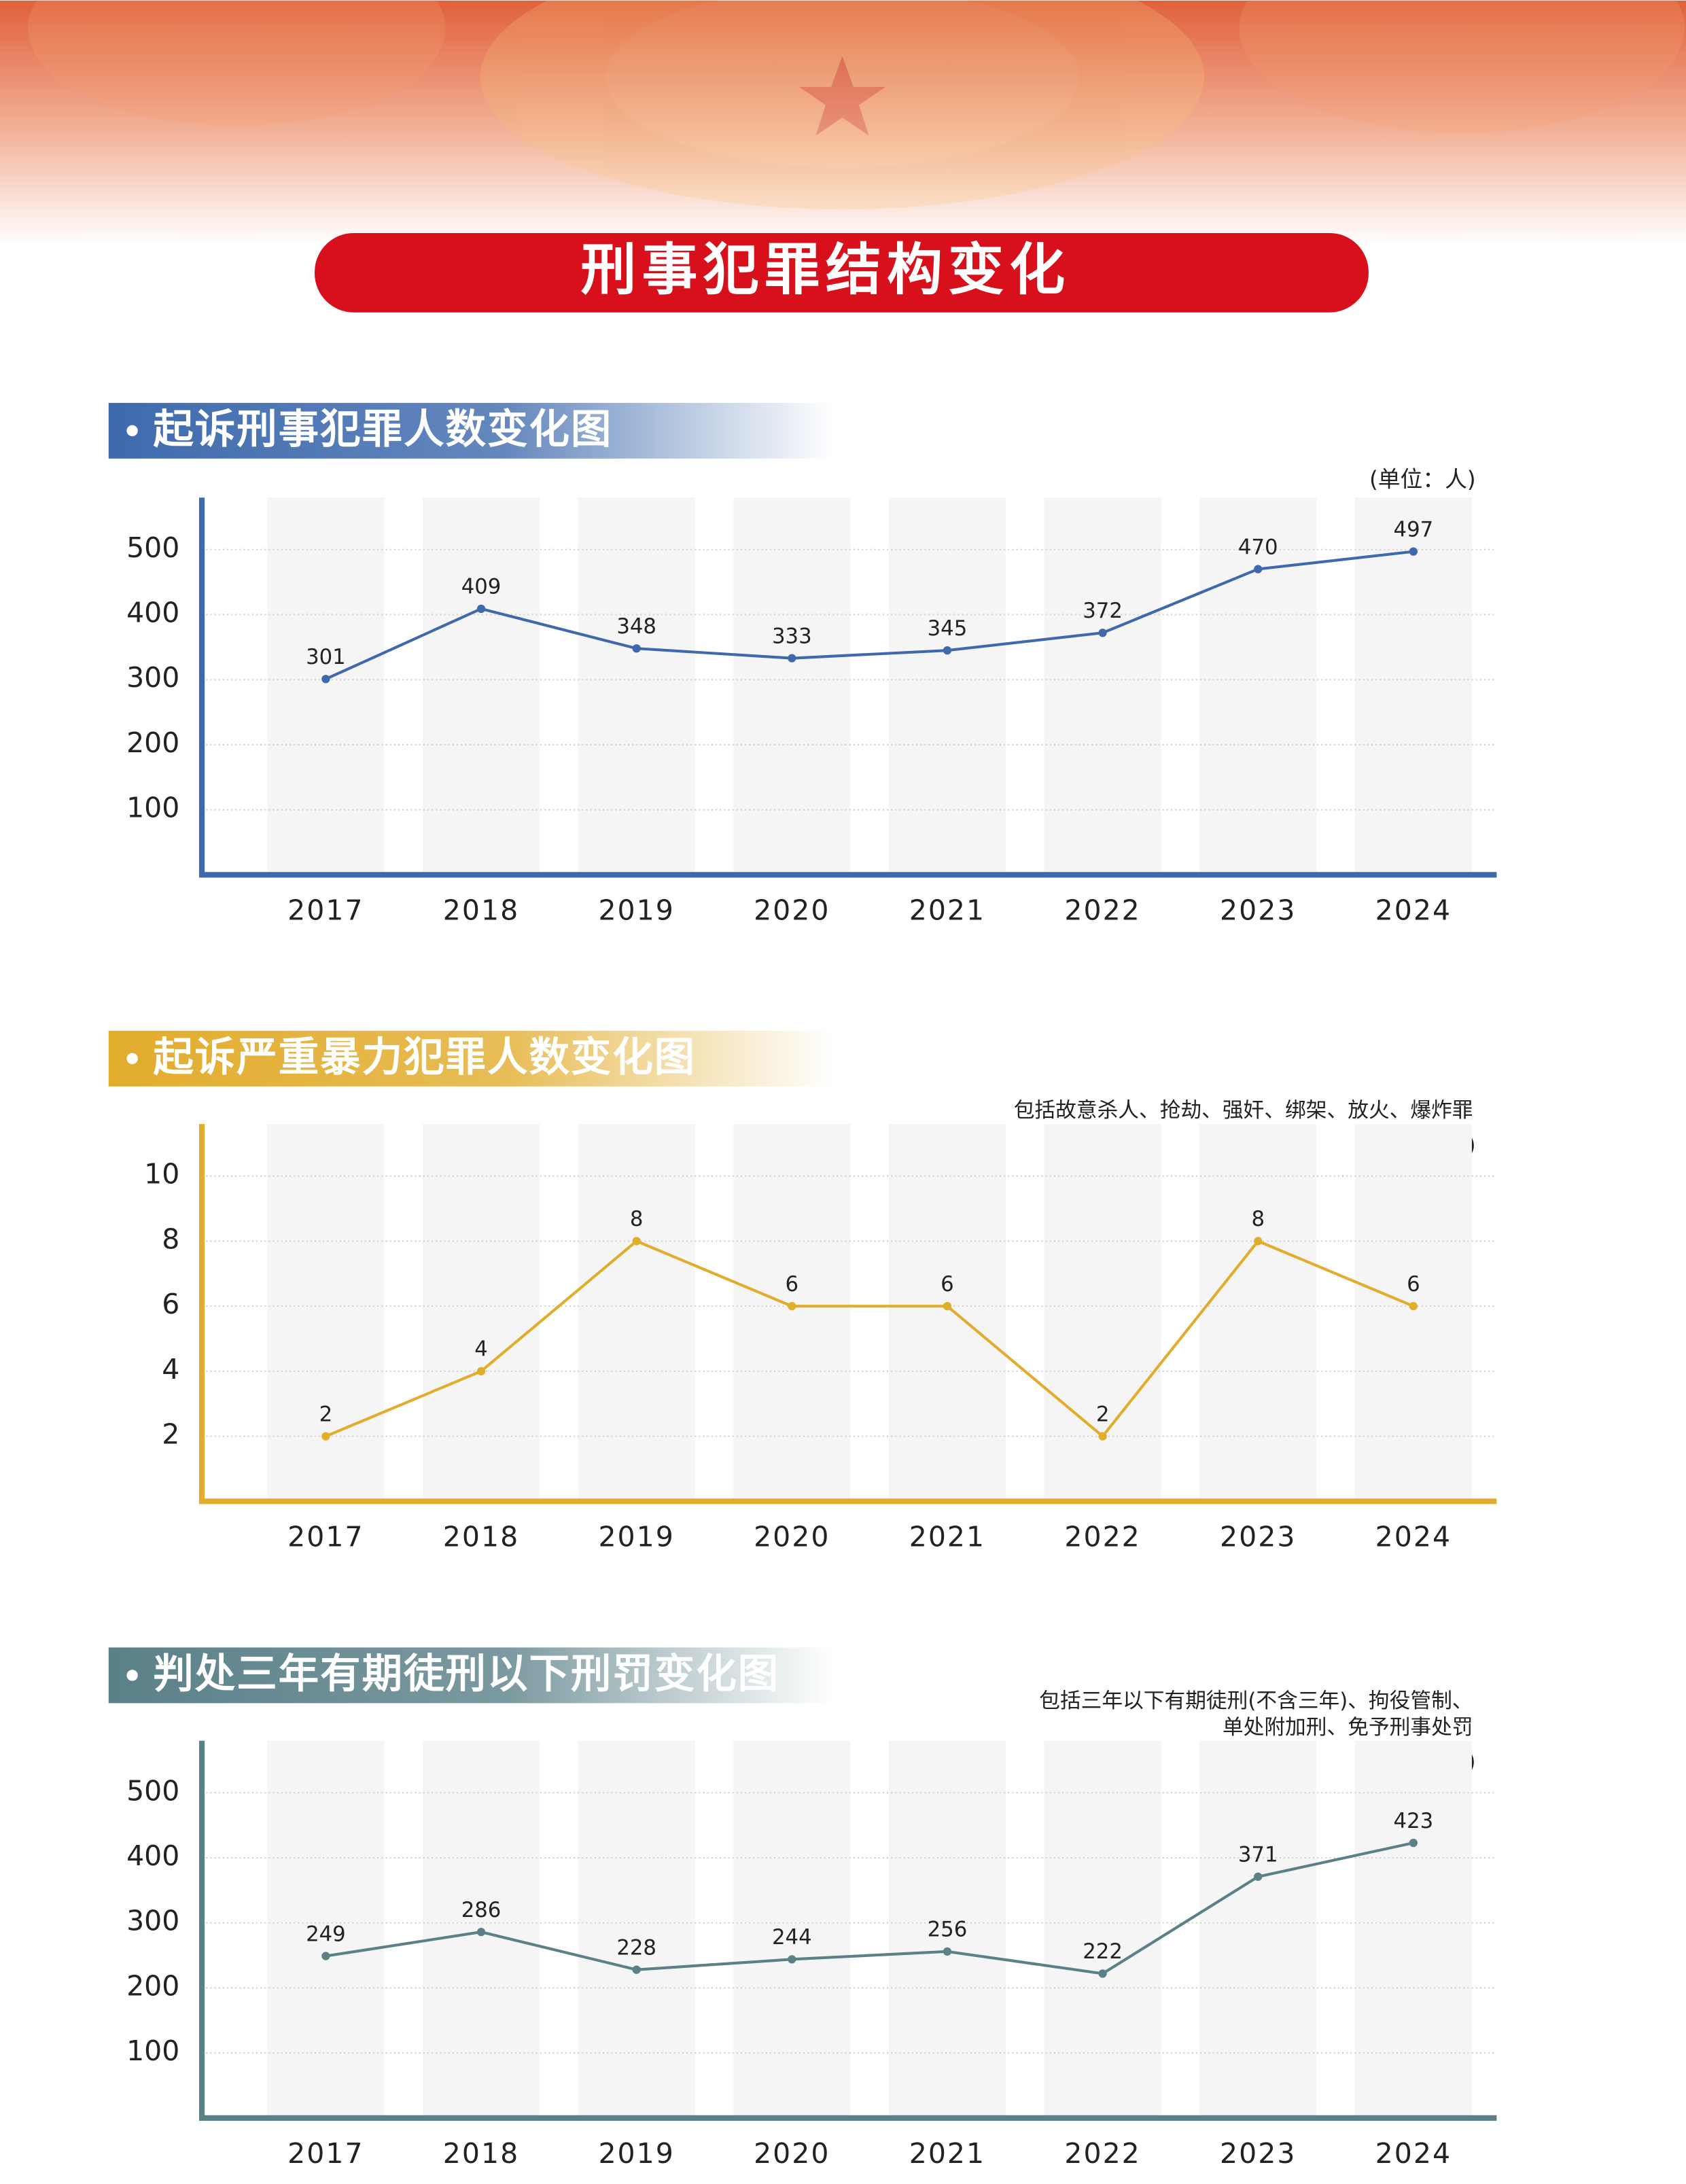 Image resolution: width=1686 pixels, height=2184 pixels. I want to click on value-label: 470, so click(1258, 547).